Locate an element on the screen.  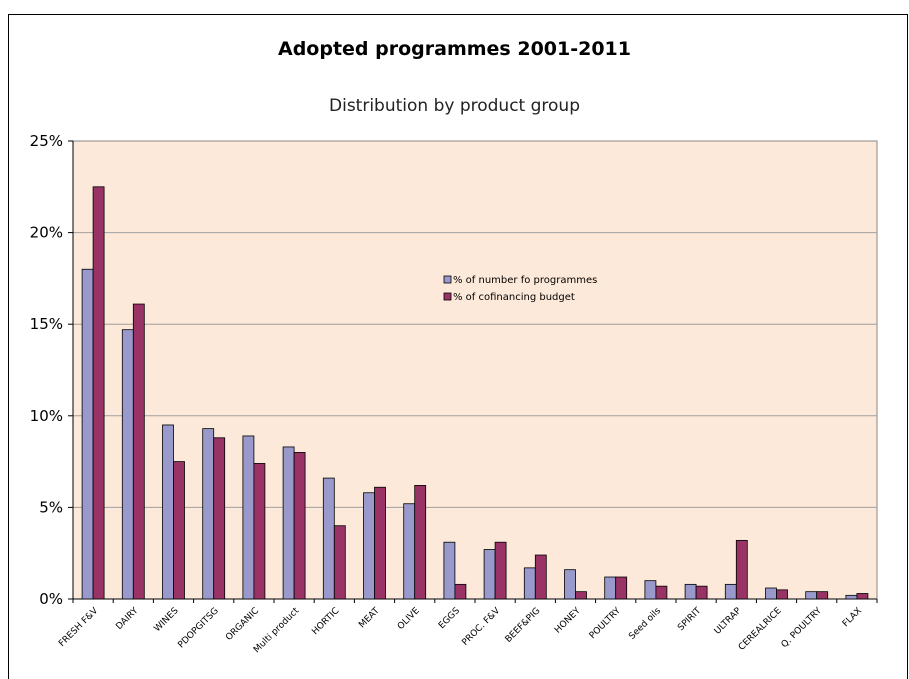
x-tick-label: ORGANIC is located at coordinates (242, 624).